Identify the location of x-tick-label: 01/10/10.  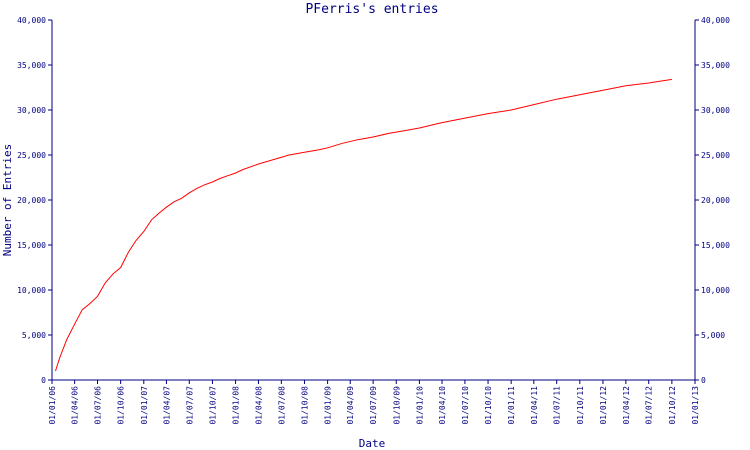
(488, 405).